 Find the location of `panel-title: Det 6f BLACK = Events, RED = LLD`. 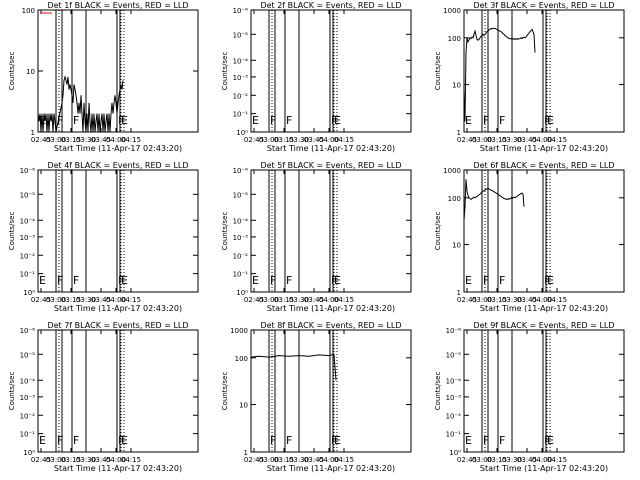

panel-title: Det 6f BLACK = Events, RED = LLD is located at coordinates (543, 165).